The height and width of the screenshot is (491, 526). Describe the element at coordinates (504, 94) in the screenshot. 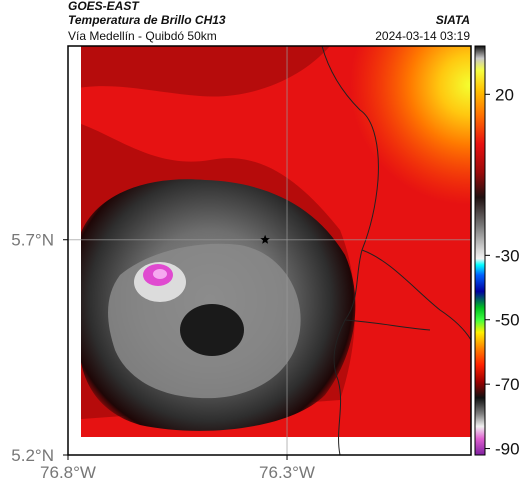

I see `colorbar-tick-label-0: 20` at that location.